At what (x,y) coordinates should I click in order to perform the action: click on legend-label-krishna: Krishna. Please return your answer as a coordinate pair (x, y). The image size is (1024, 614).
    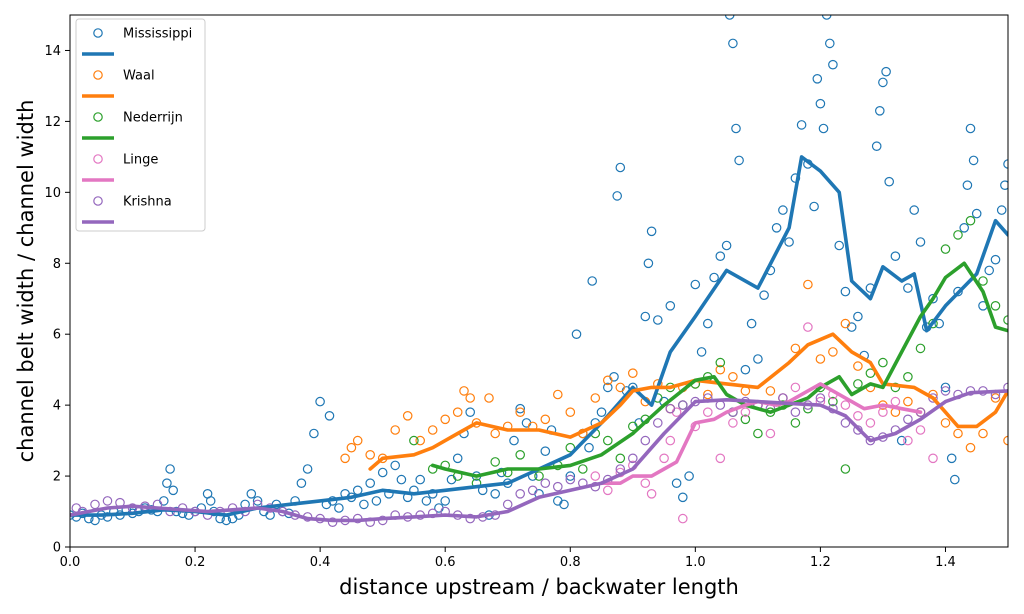
    Looking at the image, I should click on (147, 202).